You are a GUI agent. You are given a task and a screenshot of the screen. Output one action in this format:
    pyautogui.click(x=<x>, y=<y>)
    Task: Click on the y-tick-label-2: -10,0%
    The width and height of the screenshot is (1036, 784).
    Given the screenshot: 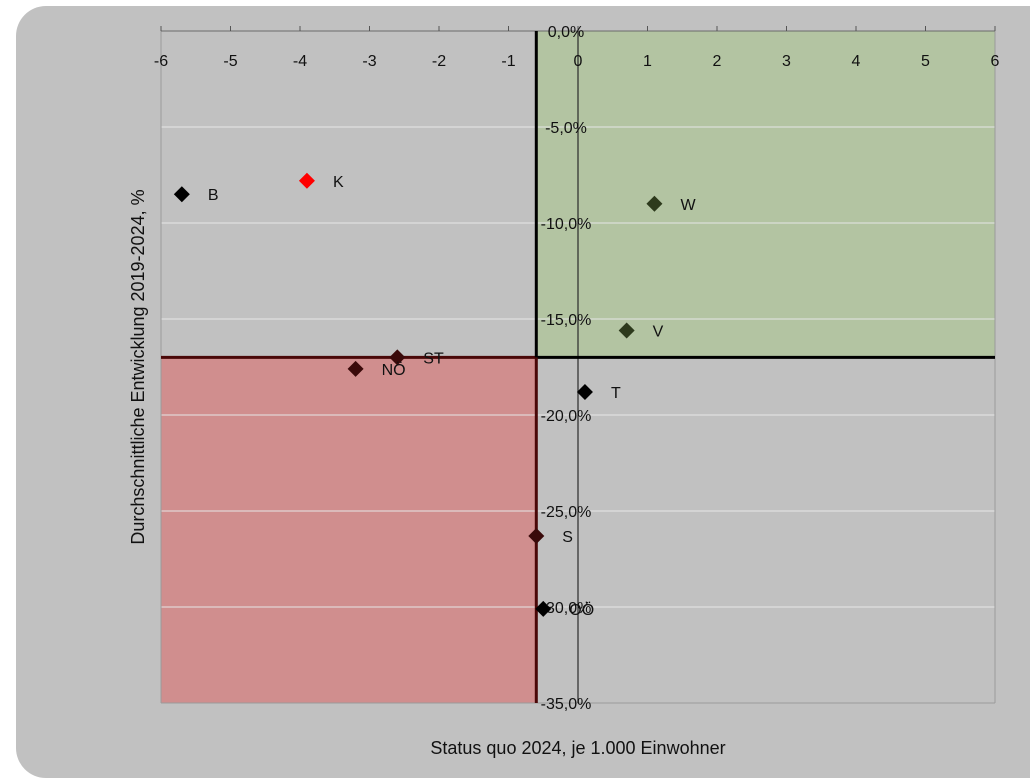 What is the action you would take?
    pyautogui.click(x=566, y=224)
    